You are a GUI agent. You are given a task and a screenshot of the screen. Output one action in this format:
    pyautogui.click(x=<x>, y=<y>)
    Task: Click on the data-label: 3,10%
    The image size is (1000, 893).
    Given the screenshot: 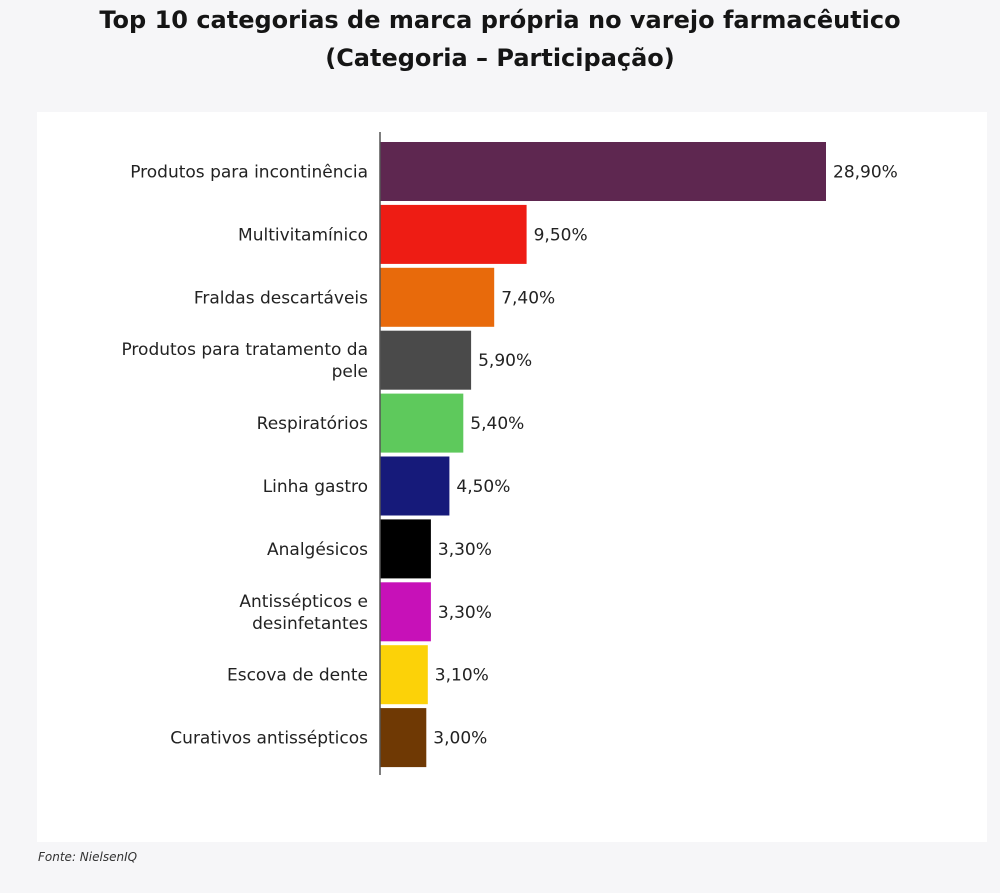 What is the action you would take?
    pyautogui.click(x=462, y=676)
    